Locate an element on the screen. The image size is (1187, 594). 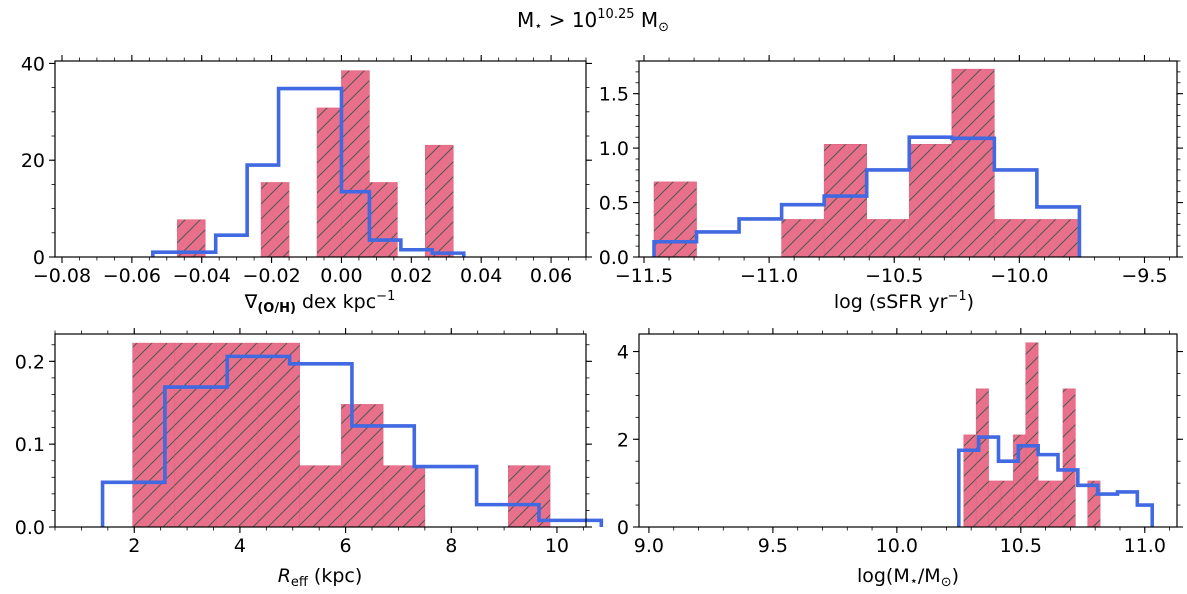
stellar-mass-axes-frame is located at coordinates (908, 430).